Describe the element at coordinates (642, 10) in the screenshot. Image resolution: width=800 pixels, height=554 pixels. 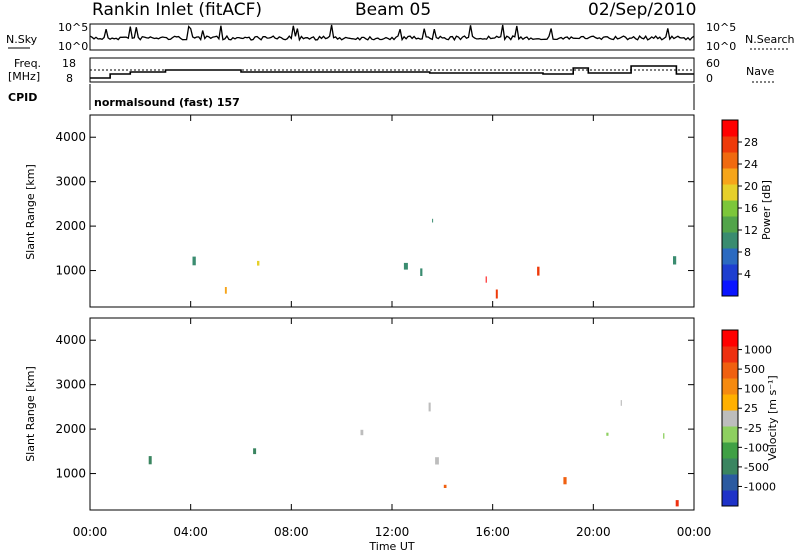
I see `date-title: 02/Sep/2010` at that location.